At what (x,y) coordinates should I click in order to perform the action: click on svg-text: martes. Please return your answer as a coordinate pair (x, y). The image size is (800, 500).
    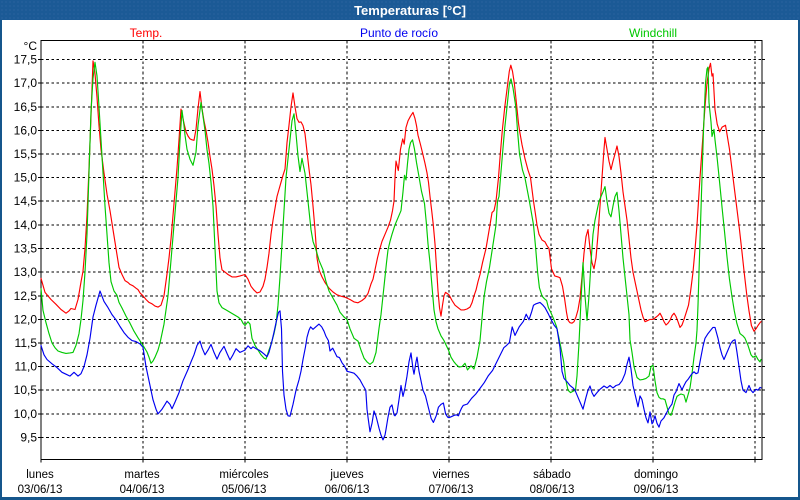
    Looking at the image, I should click on (141, 475).